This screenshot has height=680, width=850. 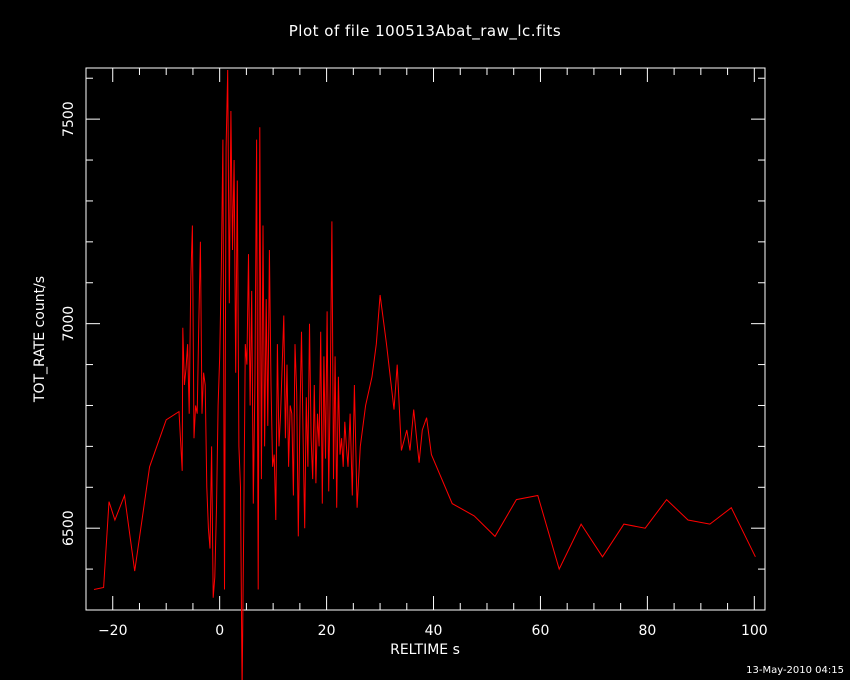 I want to click on y-axis-label: TOT_RATE count/s, so click(x=40, y=339).